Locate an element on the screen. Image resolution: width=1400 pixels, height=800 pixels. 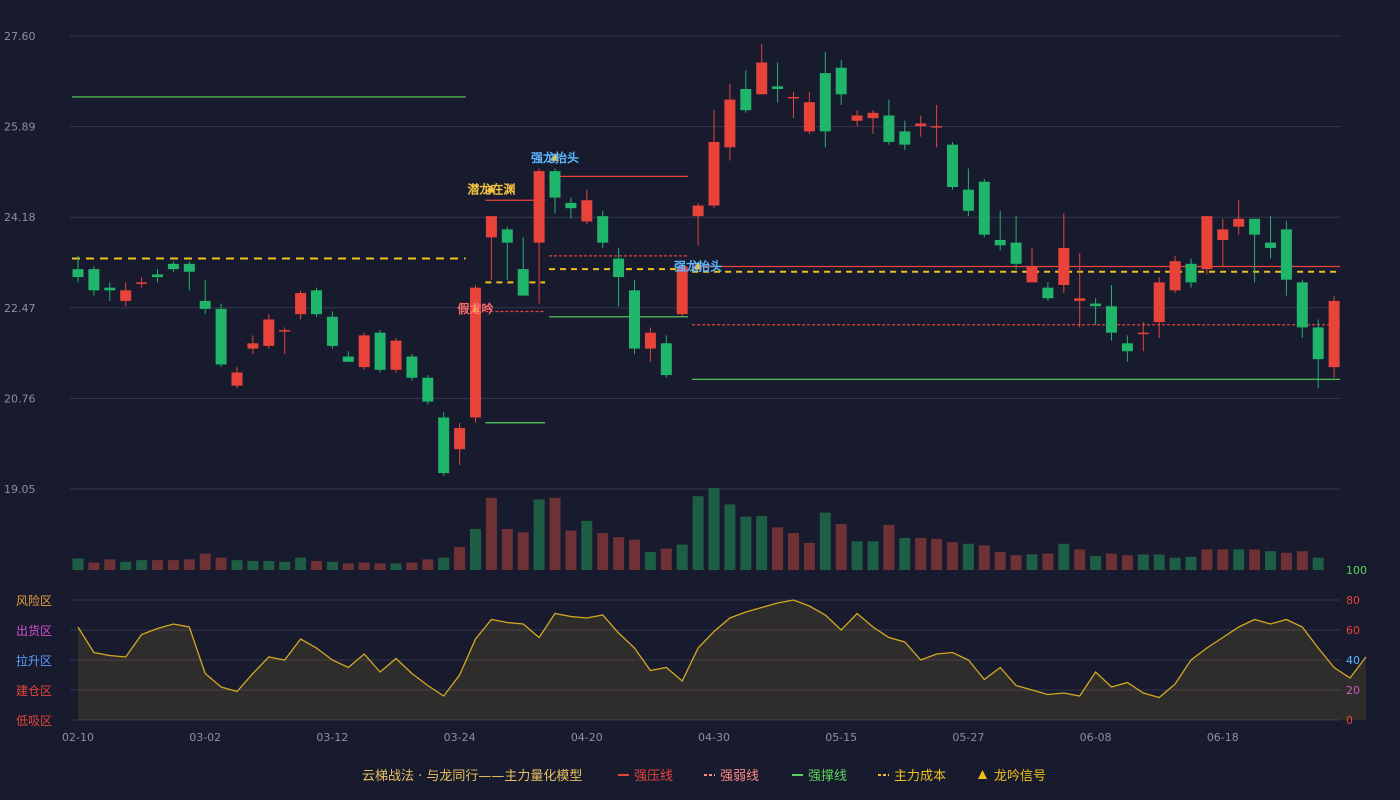
osc-area is located at coordinates (722, 660).